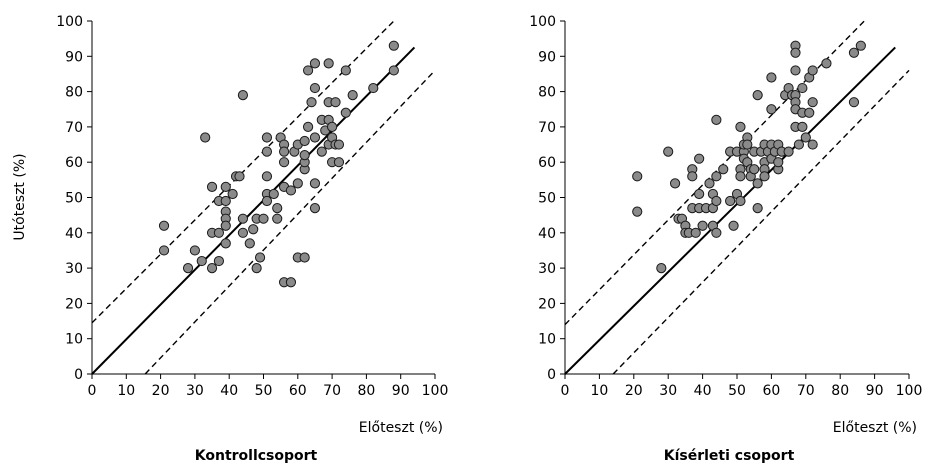 This screenshot has width=933, height=467. Describe the element at coordinates (547, 93) in the screenshot. I see `panel2-y-tick-label: 80` at that location.